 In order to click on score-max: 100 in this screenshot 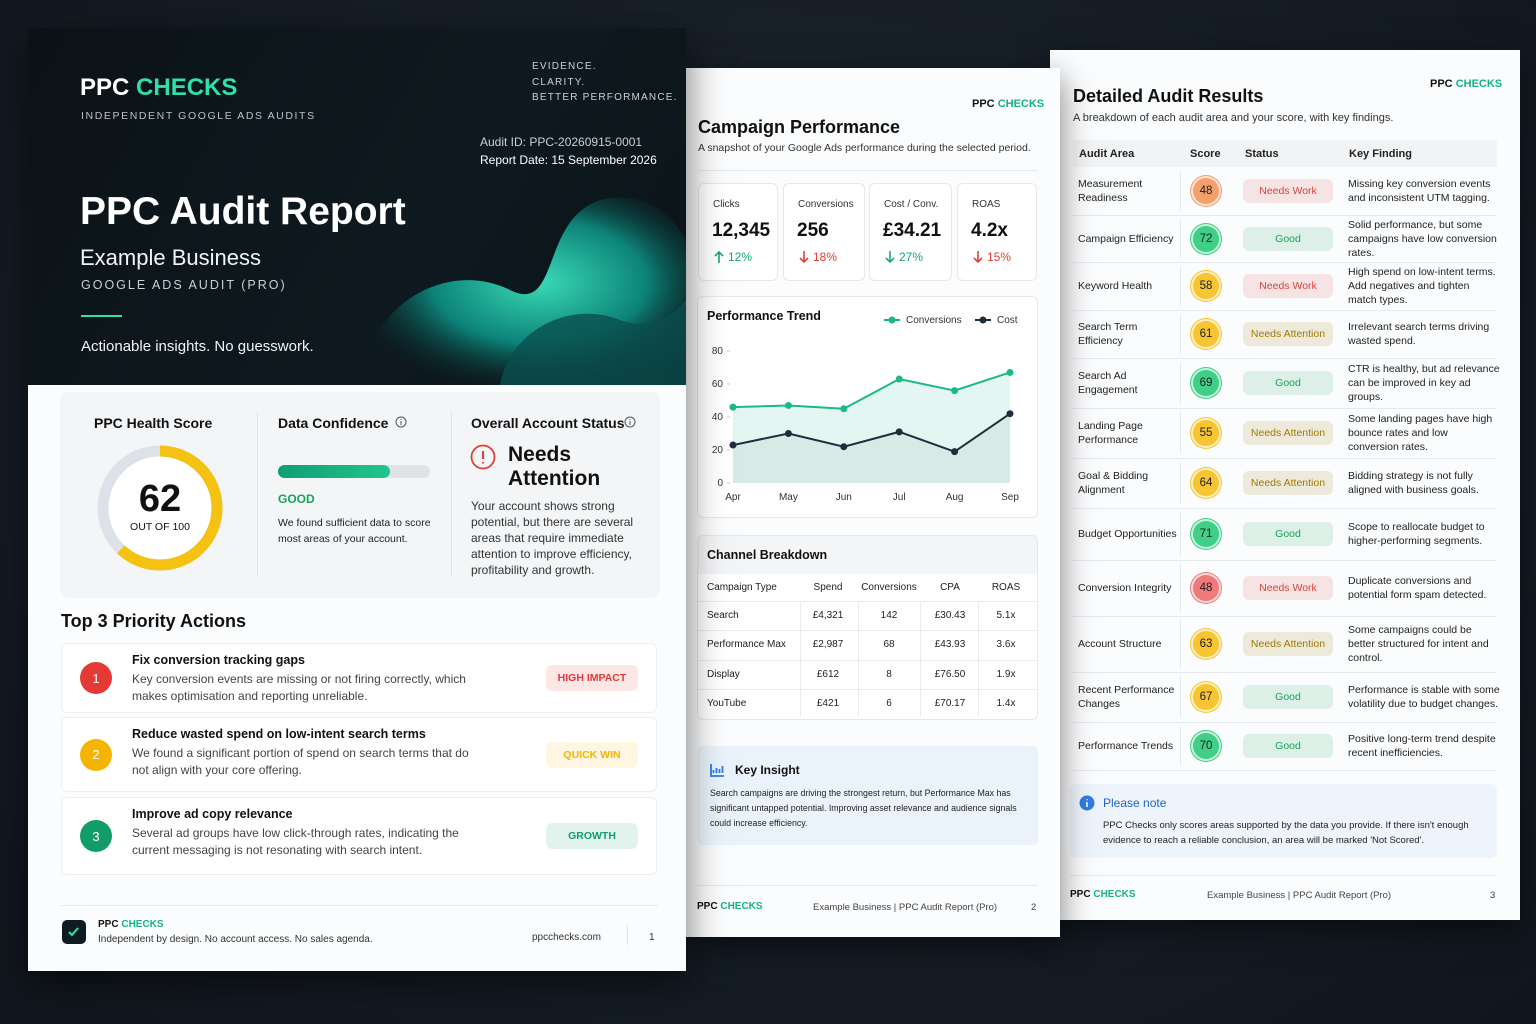, I will do `click(181, 527)`.